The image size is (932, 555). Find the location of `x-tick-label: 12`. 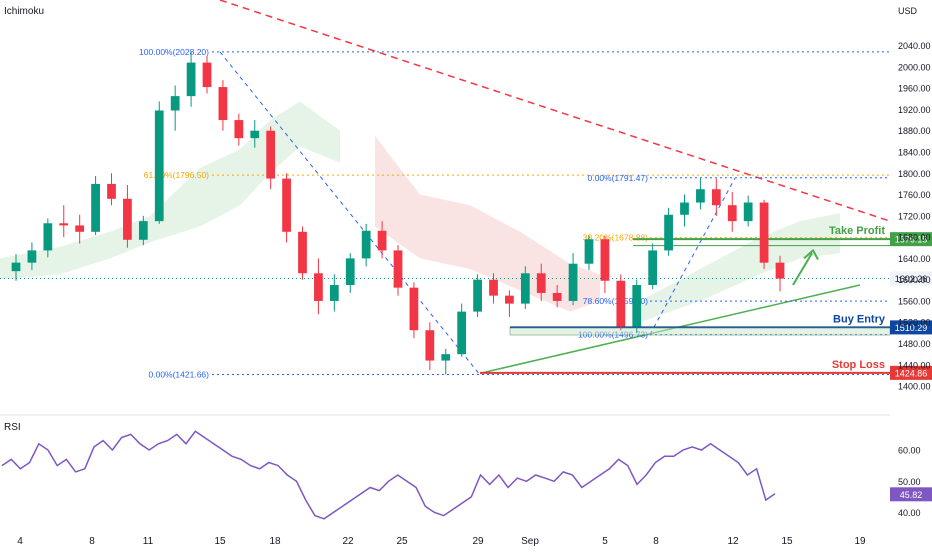

x-tick-label: 12 is located at coordinates (733, 541).